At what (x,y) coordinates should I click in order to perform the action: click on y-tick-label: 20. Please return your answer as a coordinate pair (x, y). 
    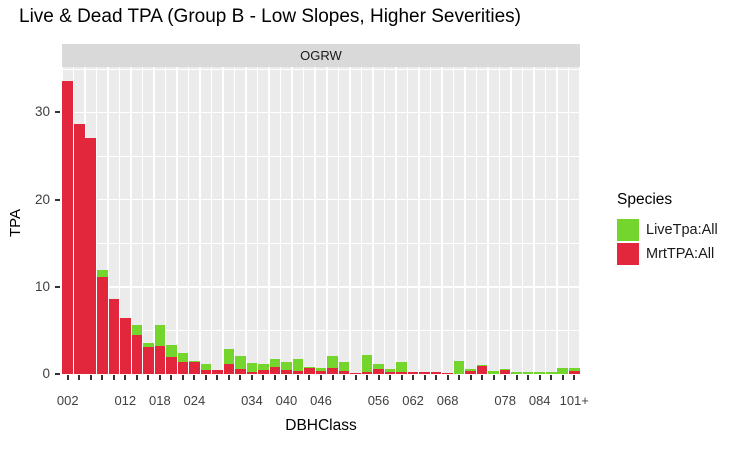
    Looking at the image, I should click on (42, 199).